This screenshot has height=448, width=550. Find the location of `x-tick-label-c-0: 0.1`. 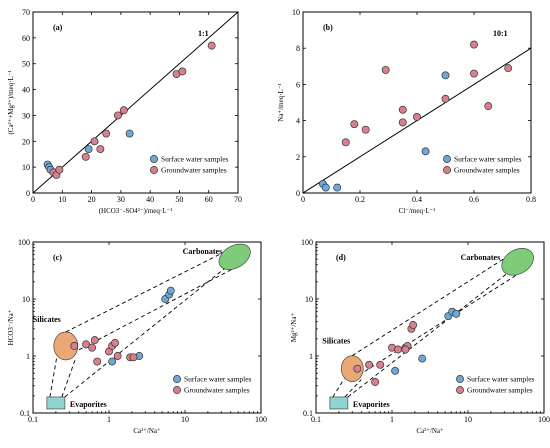

x-tick-label-c-0: 0.1 is located at coordinates (33, 419).